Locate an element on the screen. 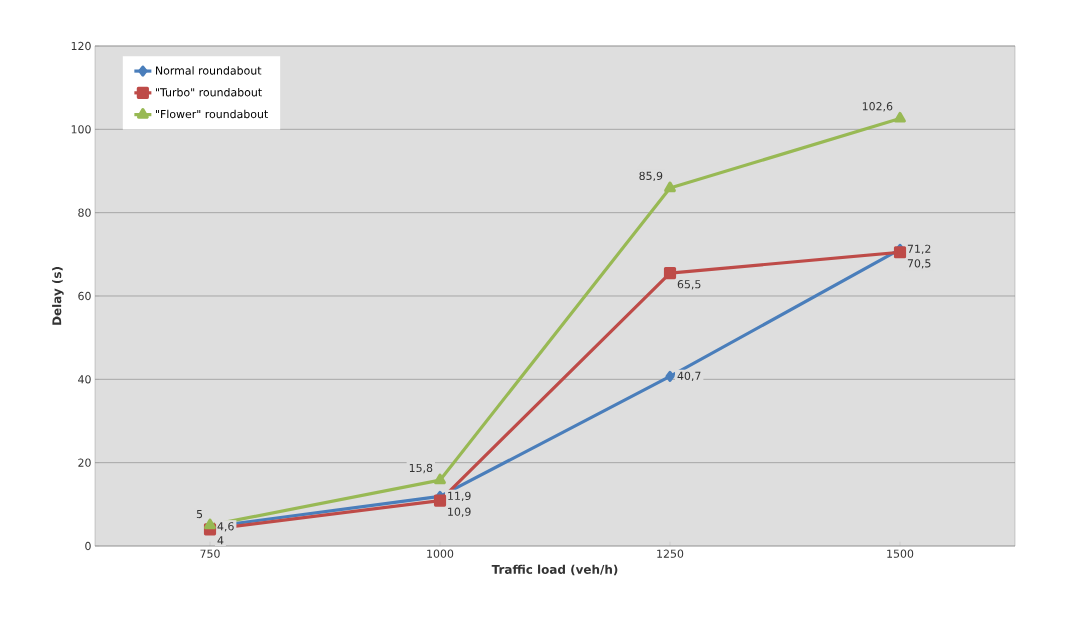 This screenshot has height=626, width=1076. data-label: 5 is located at coordinates (199, 514).